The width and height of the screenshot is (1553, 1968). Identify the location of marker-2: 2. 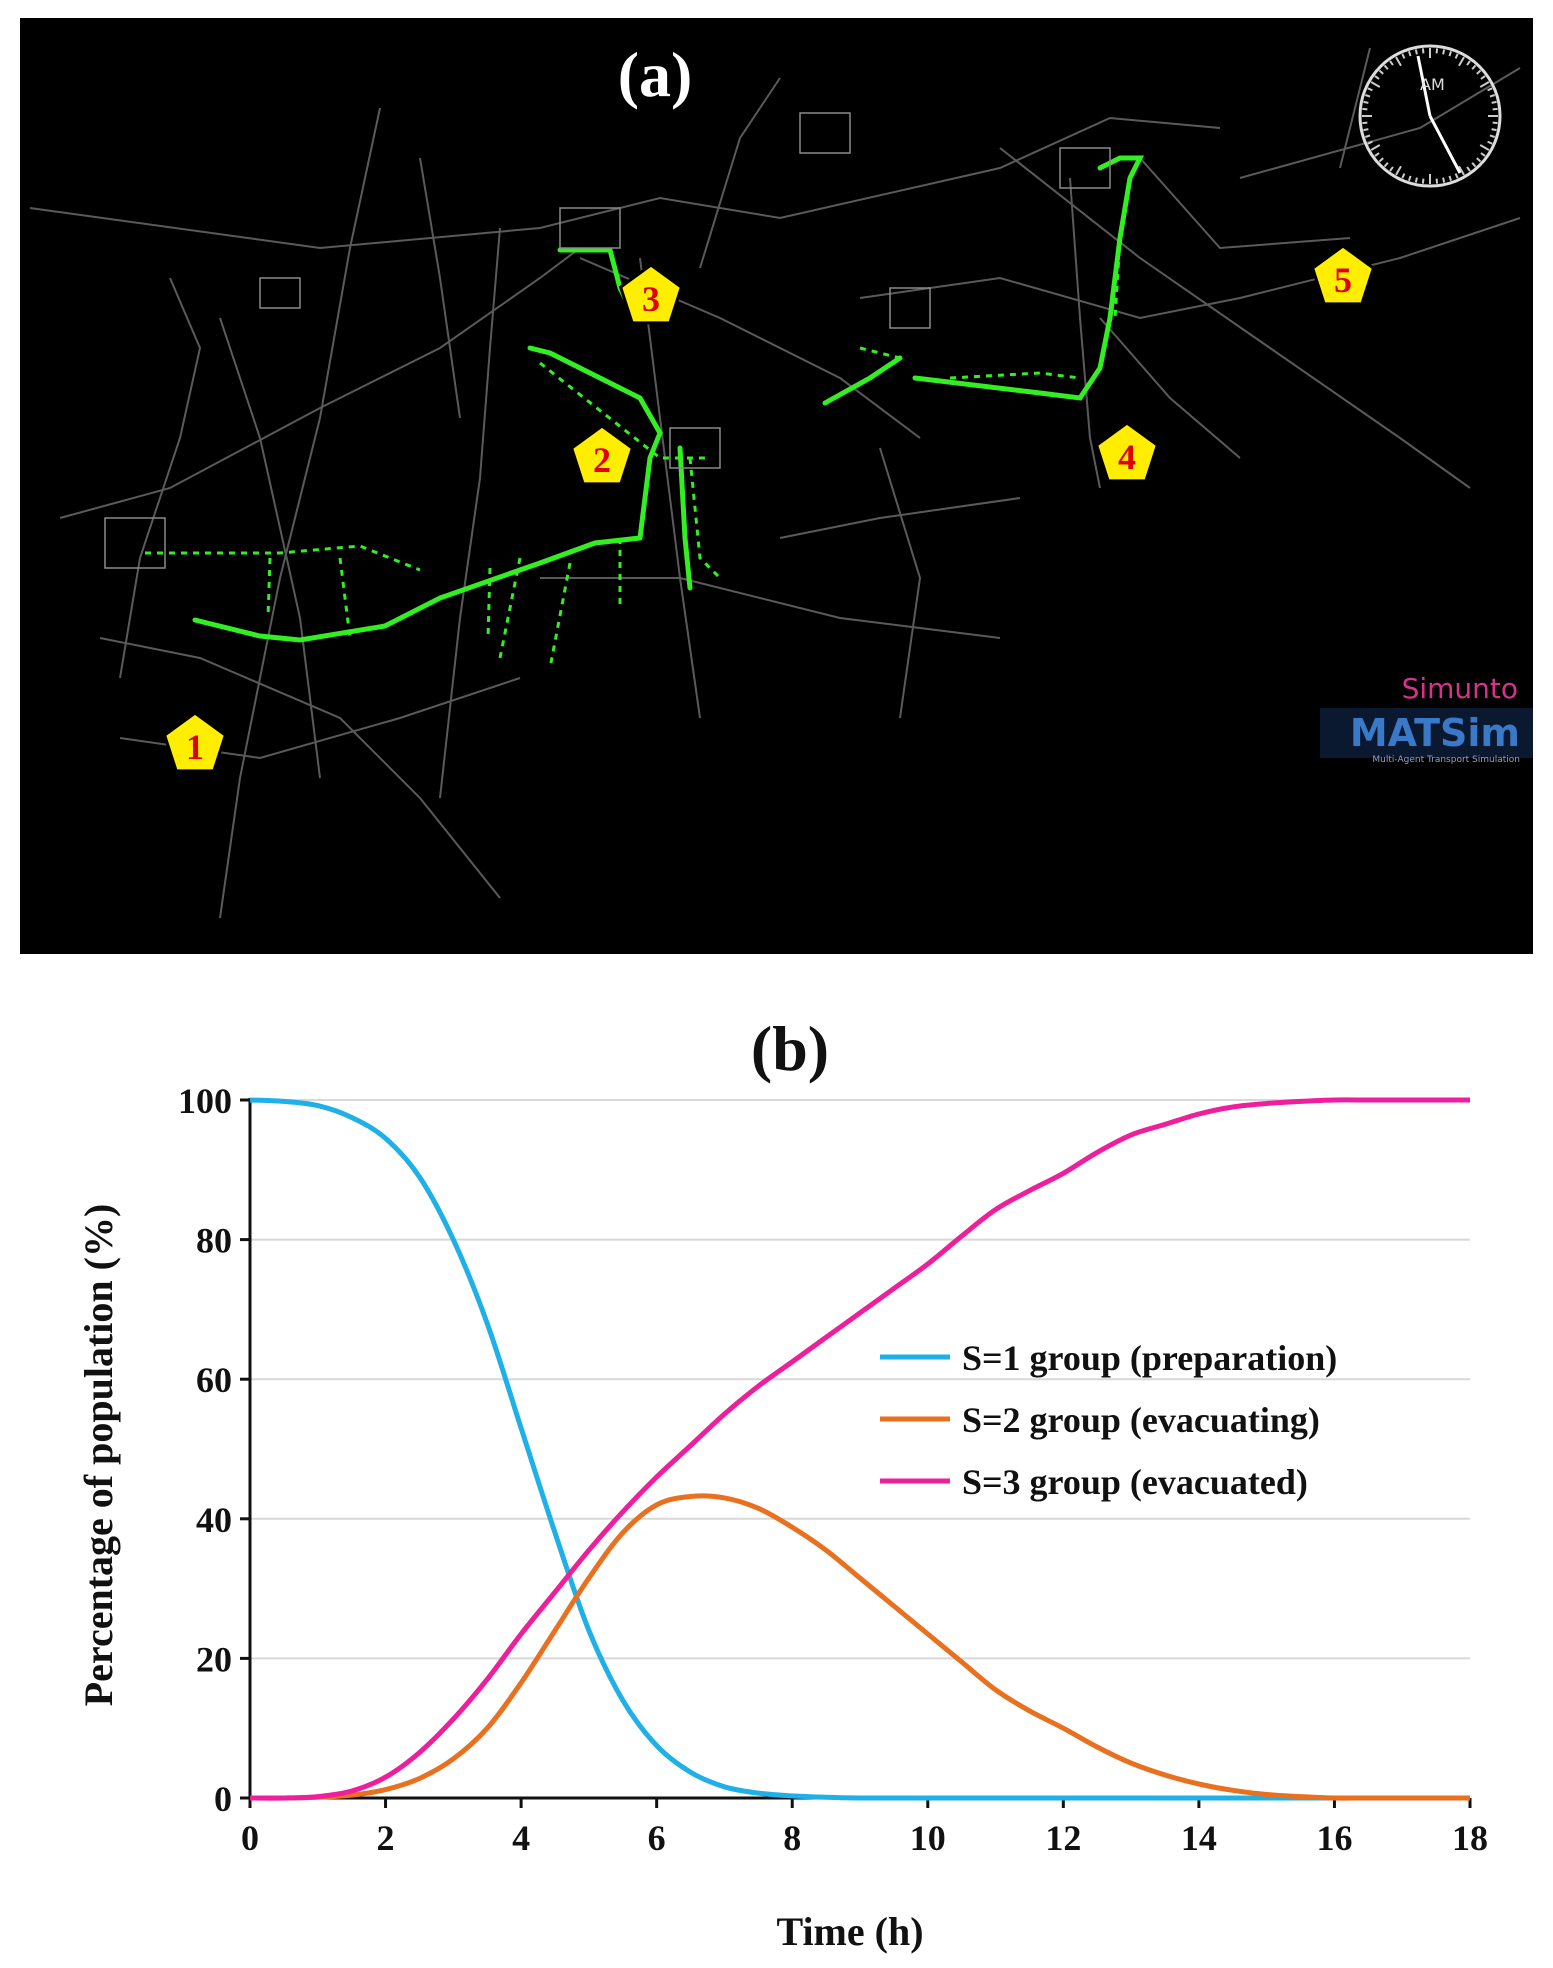
(602, 455).